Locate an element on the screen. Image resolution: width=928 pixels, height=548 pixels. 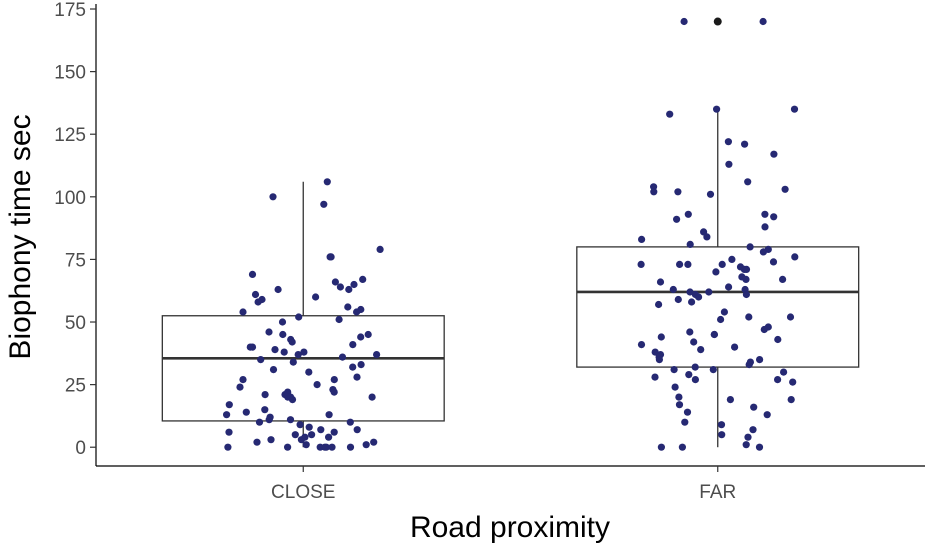
y-tick-label: 175 is located at coordinates (70, 10).